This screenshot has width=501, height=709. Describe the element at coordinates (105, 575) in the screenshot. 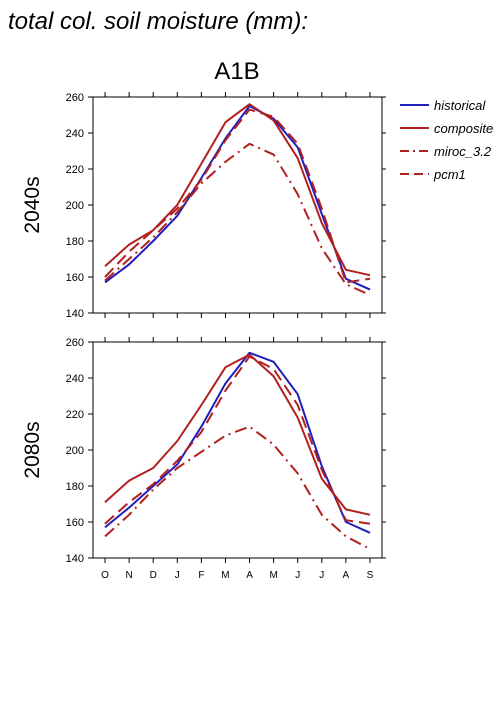

I see `x-tick-label: O` at that location.